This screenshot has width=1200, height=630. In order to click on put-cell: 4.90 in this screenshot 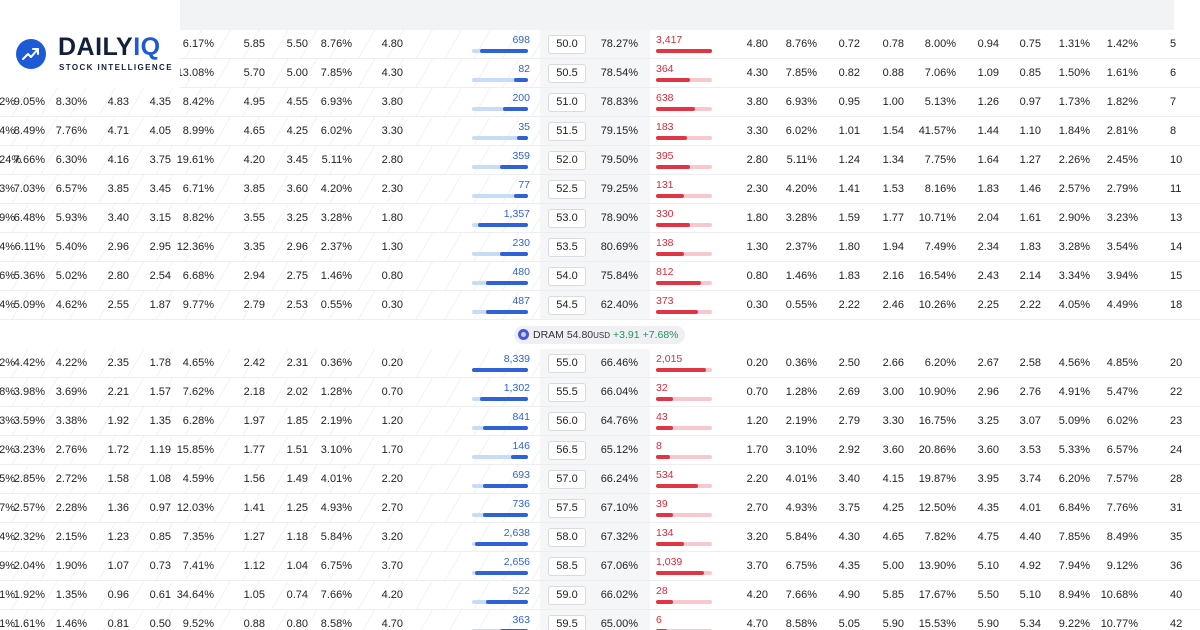, I will do `click(849, 595)`.